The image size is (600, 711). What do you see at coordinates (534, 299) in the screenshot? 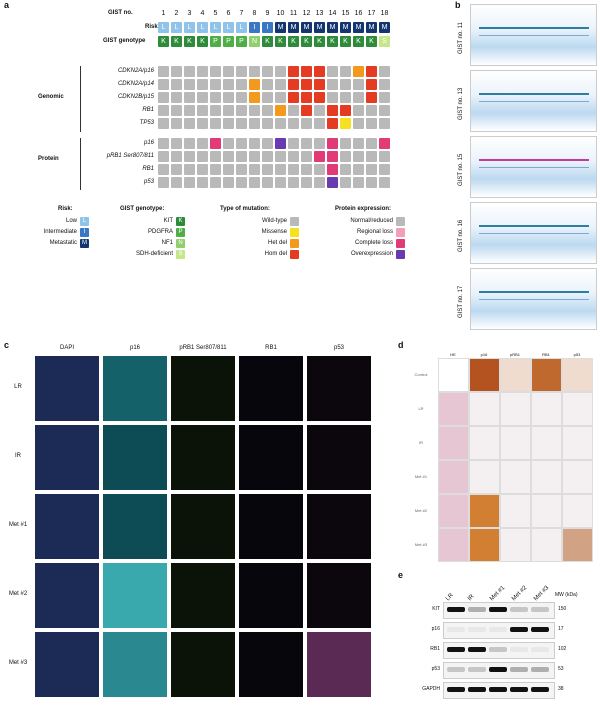
I see `cnv-baseline` at bounding box center [534, 299].